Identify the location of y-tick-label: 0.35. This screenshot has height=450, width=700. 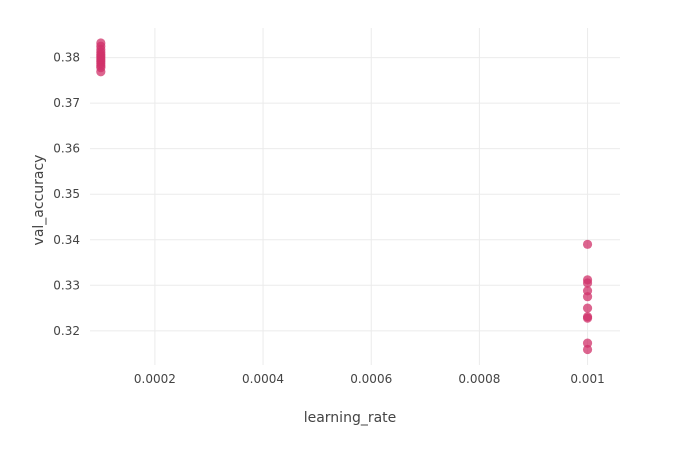
(66, 194).